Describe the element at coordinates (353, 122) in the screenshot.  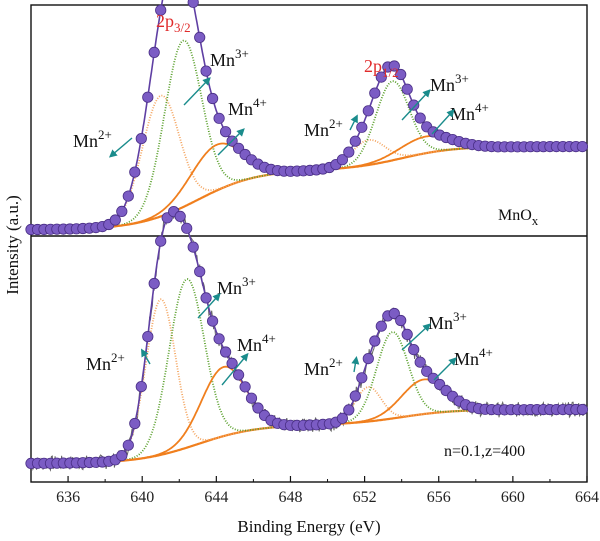
I see `arrow-top-mn2-right` at that location.